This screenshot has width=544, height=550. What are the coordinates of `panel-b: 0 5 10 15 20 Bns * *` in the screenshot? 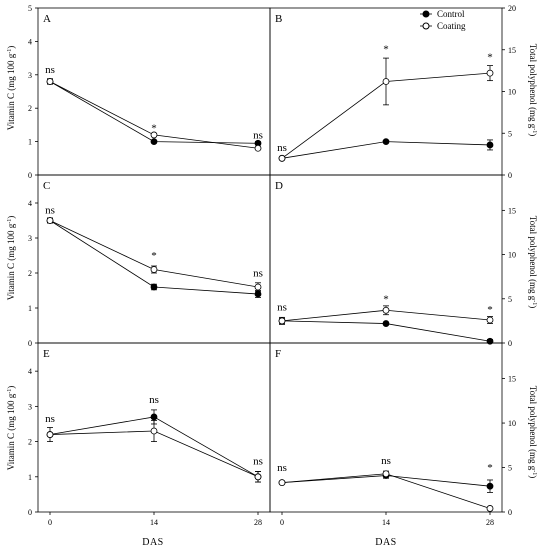 It's located at (392, 92).